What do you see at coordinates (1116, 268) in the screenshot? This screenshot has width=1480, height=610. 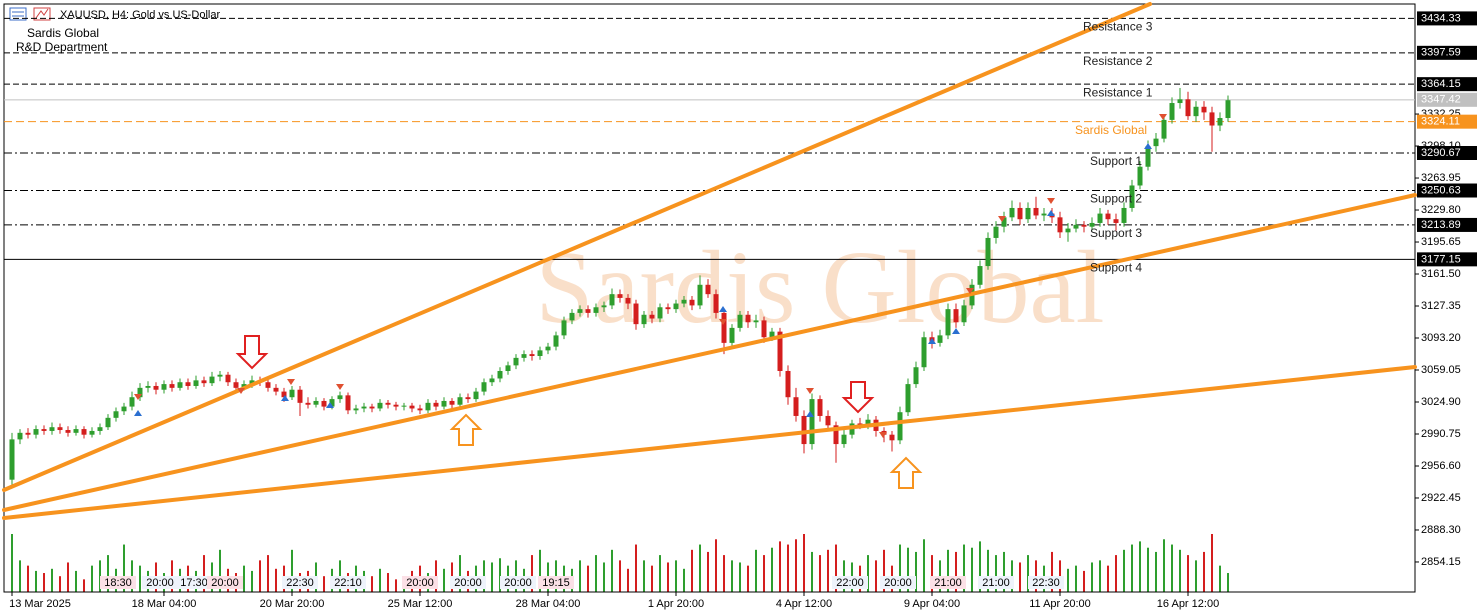 I see `level-label: Support 4` at bounding box center [1116, 268].